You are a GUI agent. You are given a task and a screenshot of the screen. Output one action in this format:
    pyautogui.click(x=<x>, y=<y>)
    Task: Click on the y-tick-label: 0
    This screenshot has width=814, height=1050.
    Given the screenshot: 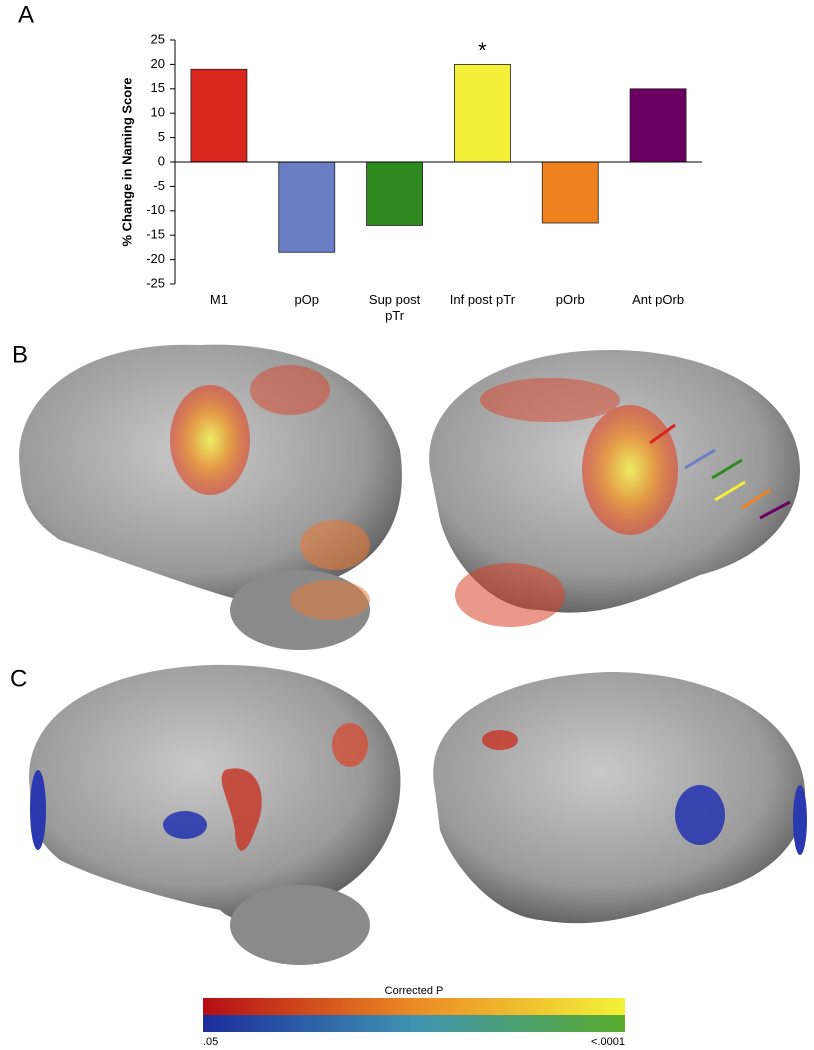 What is the action you would take?
    pyautogui.click(x=161, y=160)
    